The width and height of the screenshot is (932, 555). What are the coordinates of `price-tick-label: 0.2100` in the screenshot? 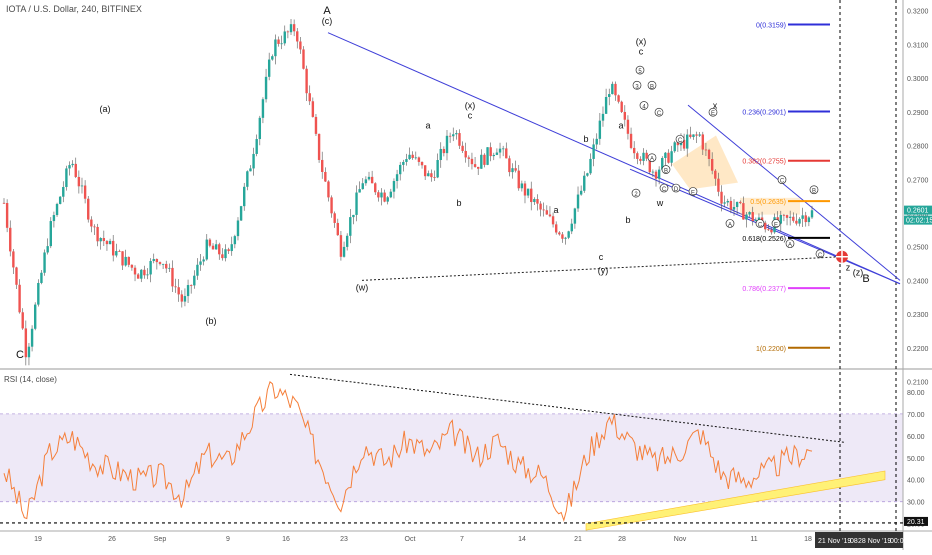 It's located at (918, 382).